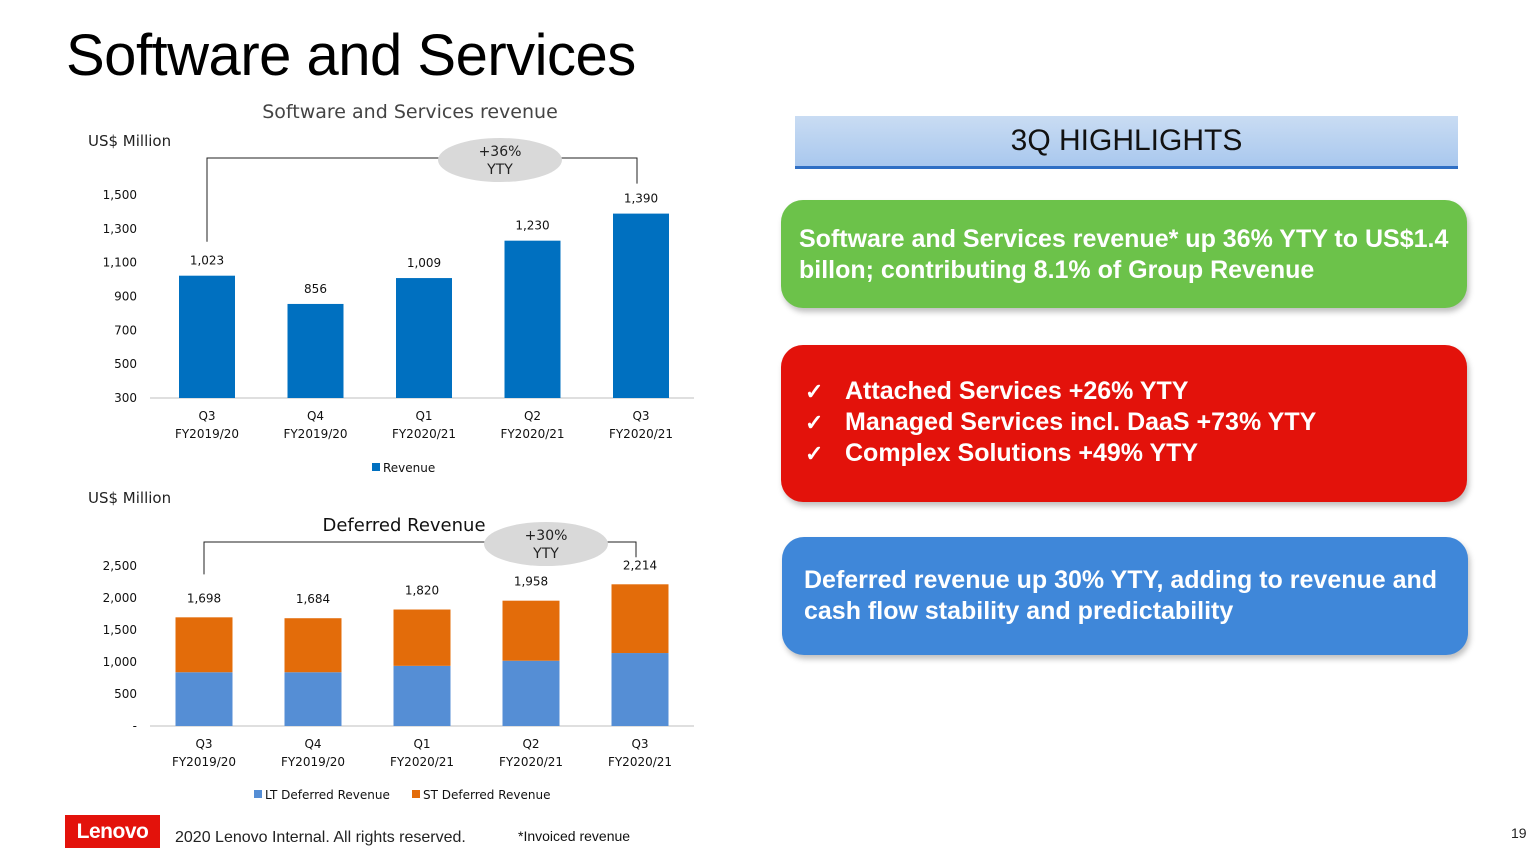 The width and height of the screenshot is (1538, 853). Describe the element at coordinates (327, 795) in the screenshot. I see `legend-label: LT Deferred Revenue` at that location.